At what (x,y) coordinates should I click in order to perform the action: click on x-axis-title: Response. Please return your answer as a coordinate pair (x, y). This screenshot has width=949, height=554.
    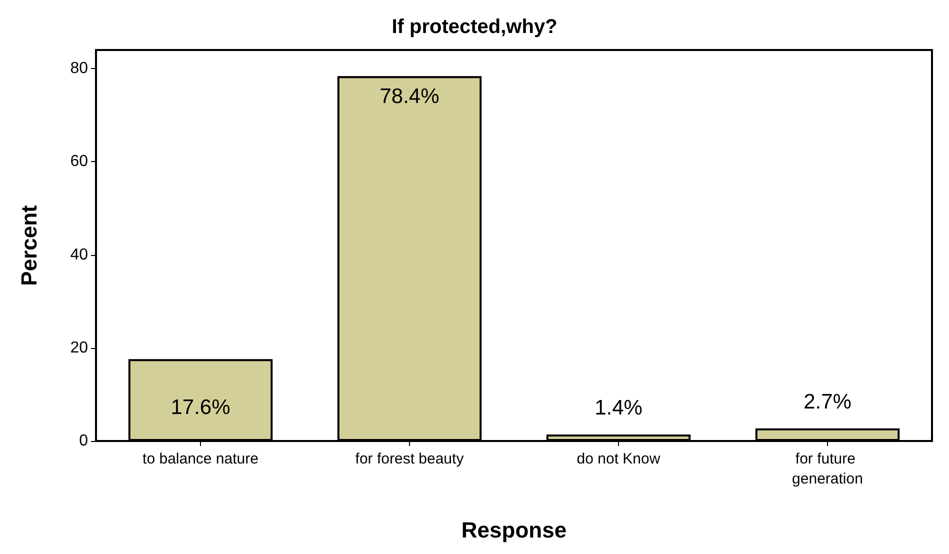
    Looking at the image, I should click on (514, 530).